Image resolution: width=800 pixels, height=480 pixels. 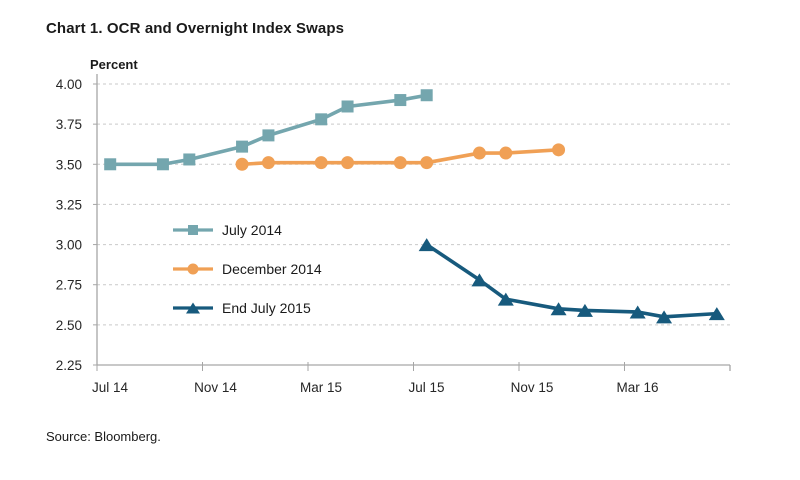 What do you see at coordinates (69, 84) in the screenshot?
I see `y-tick-label: 4.00` at bounding box center [69, 84].